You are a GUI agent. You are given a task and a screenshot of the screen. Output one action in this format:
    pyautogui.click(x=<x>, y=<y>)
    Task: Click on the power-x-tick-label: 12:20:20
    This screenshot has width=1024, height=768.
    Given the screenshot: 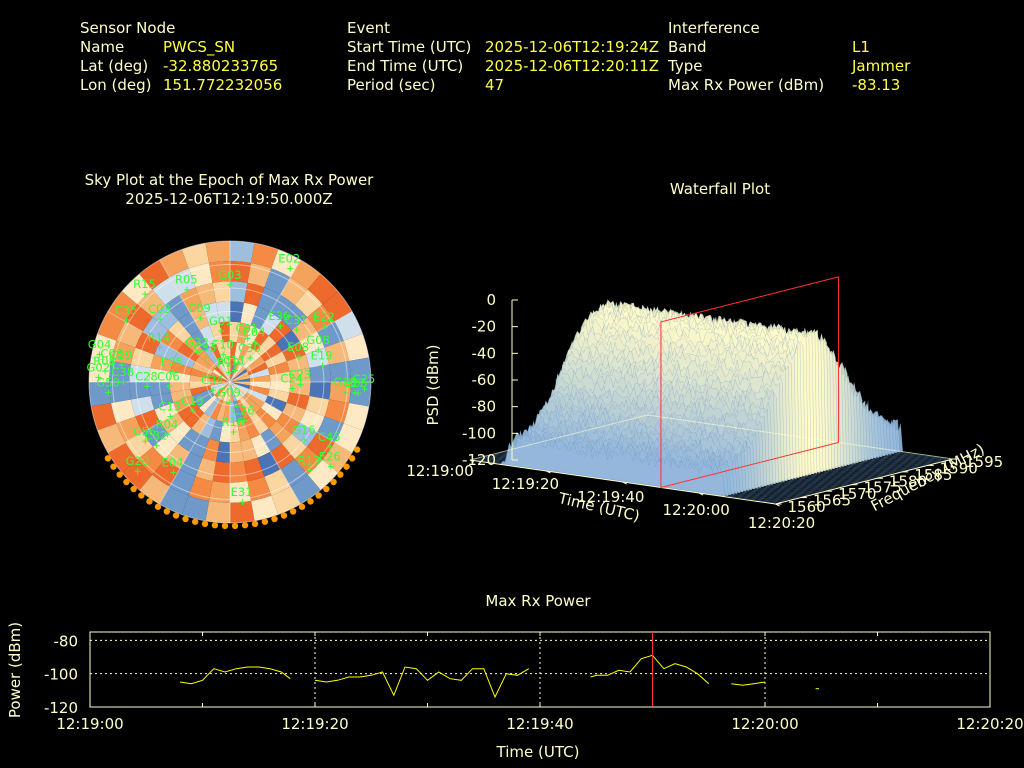 What is the action you would take?
    pyautogui.click(x=989, y=724)
    